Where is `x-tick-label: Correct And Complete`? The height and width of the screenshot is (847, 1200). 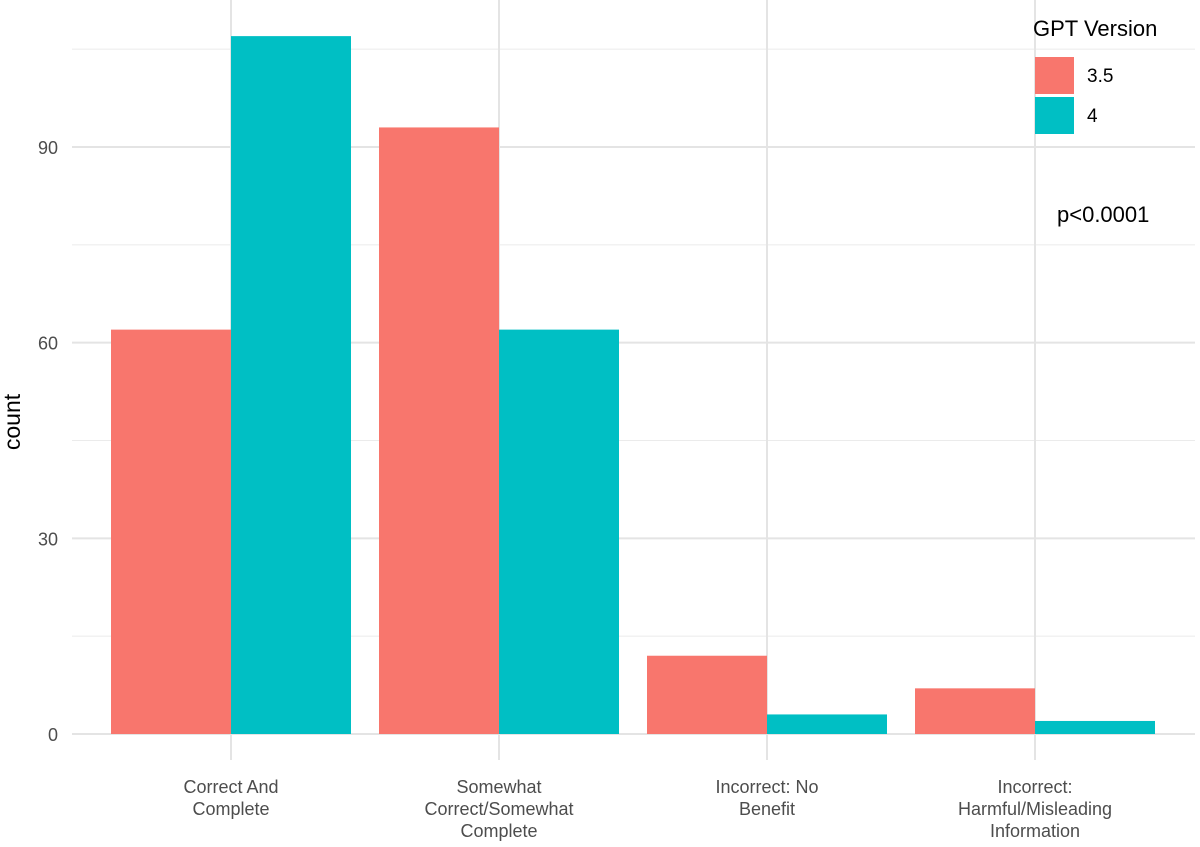
x-tick-label: Correct And Complete is located at coordinates (230, 798).